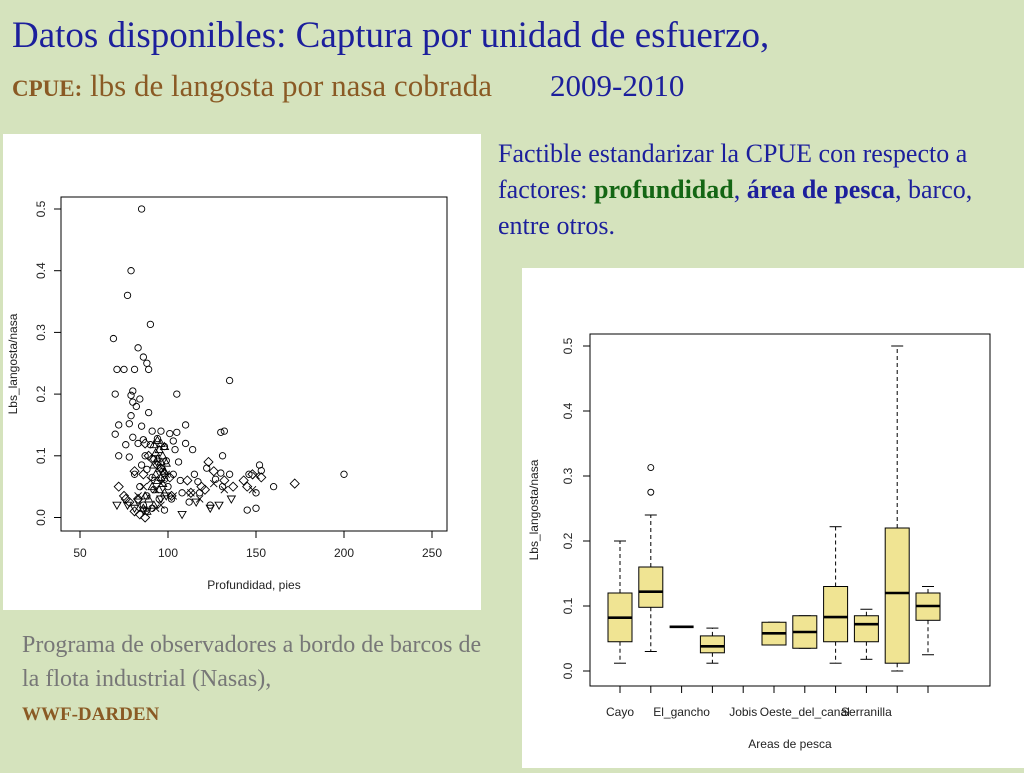  What do you see at coordinates (41, 517) in the screenshot?
I see `y-tick-label: 0.0` at bounding box center [41, 517].